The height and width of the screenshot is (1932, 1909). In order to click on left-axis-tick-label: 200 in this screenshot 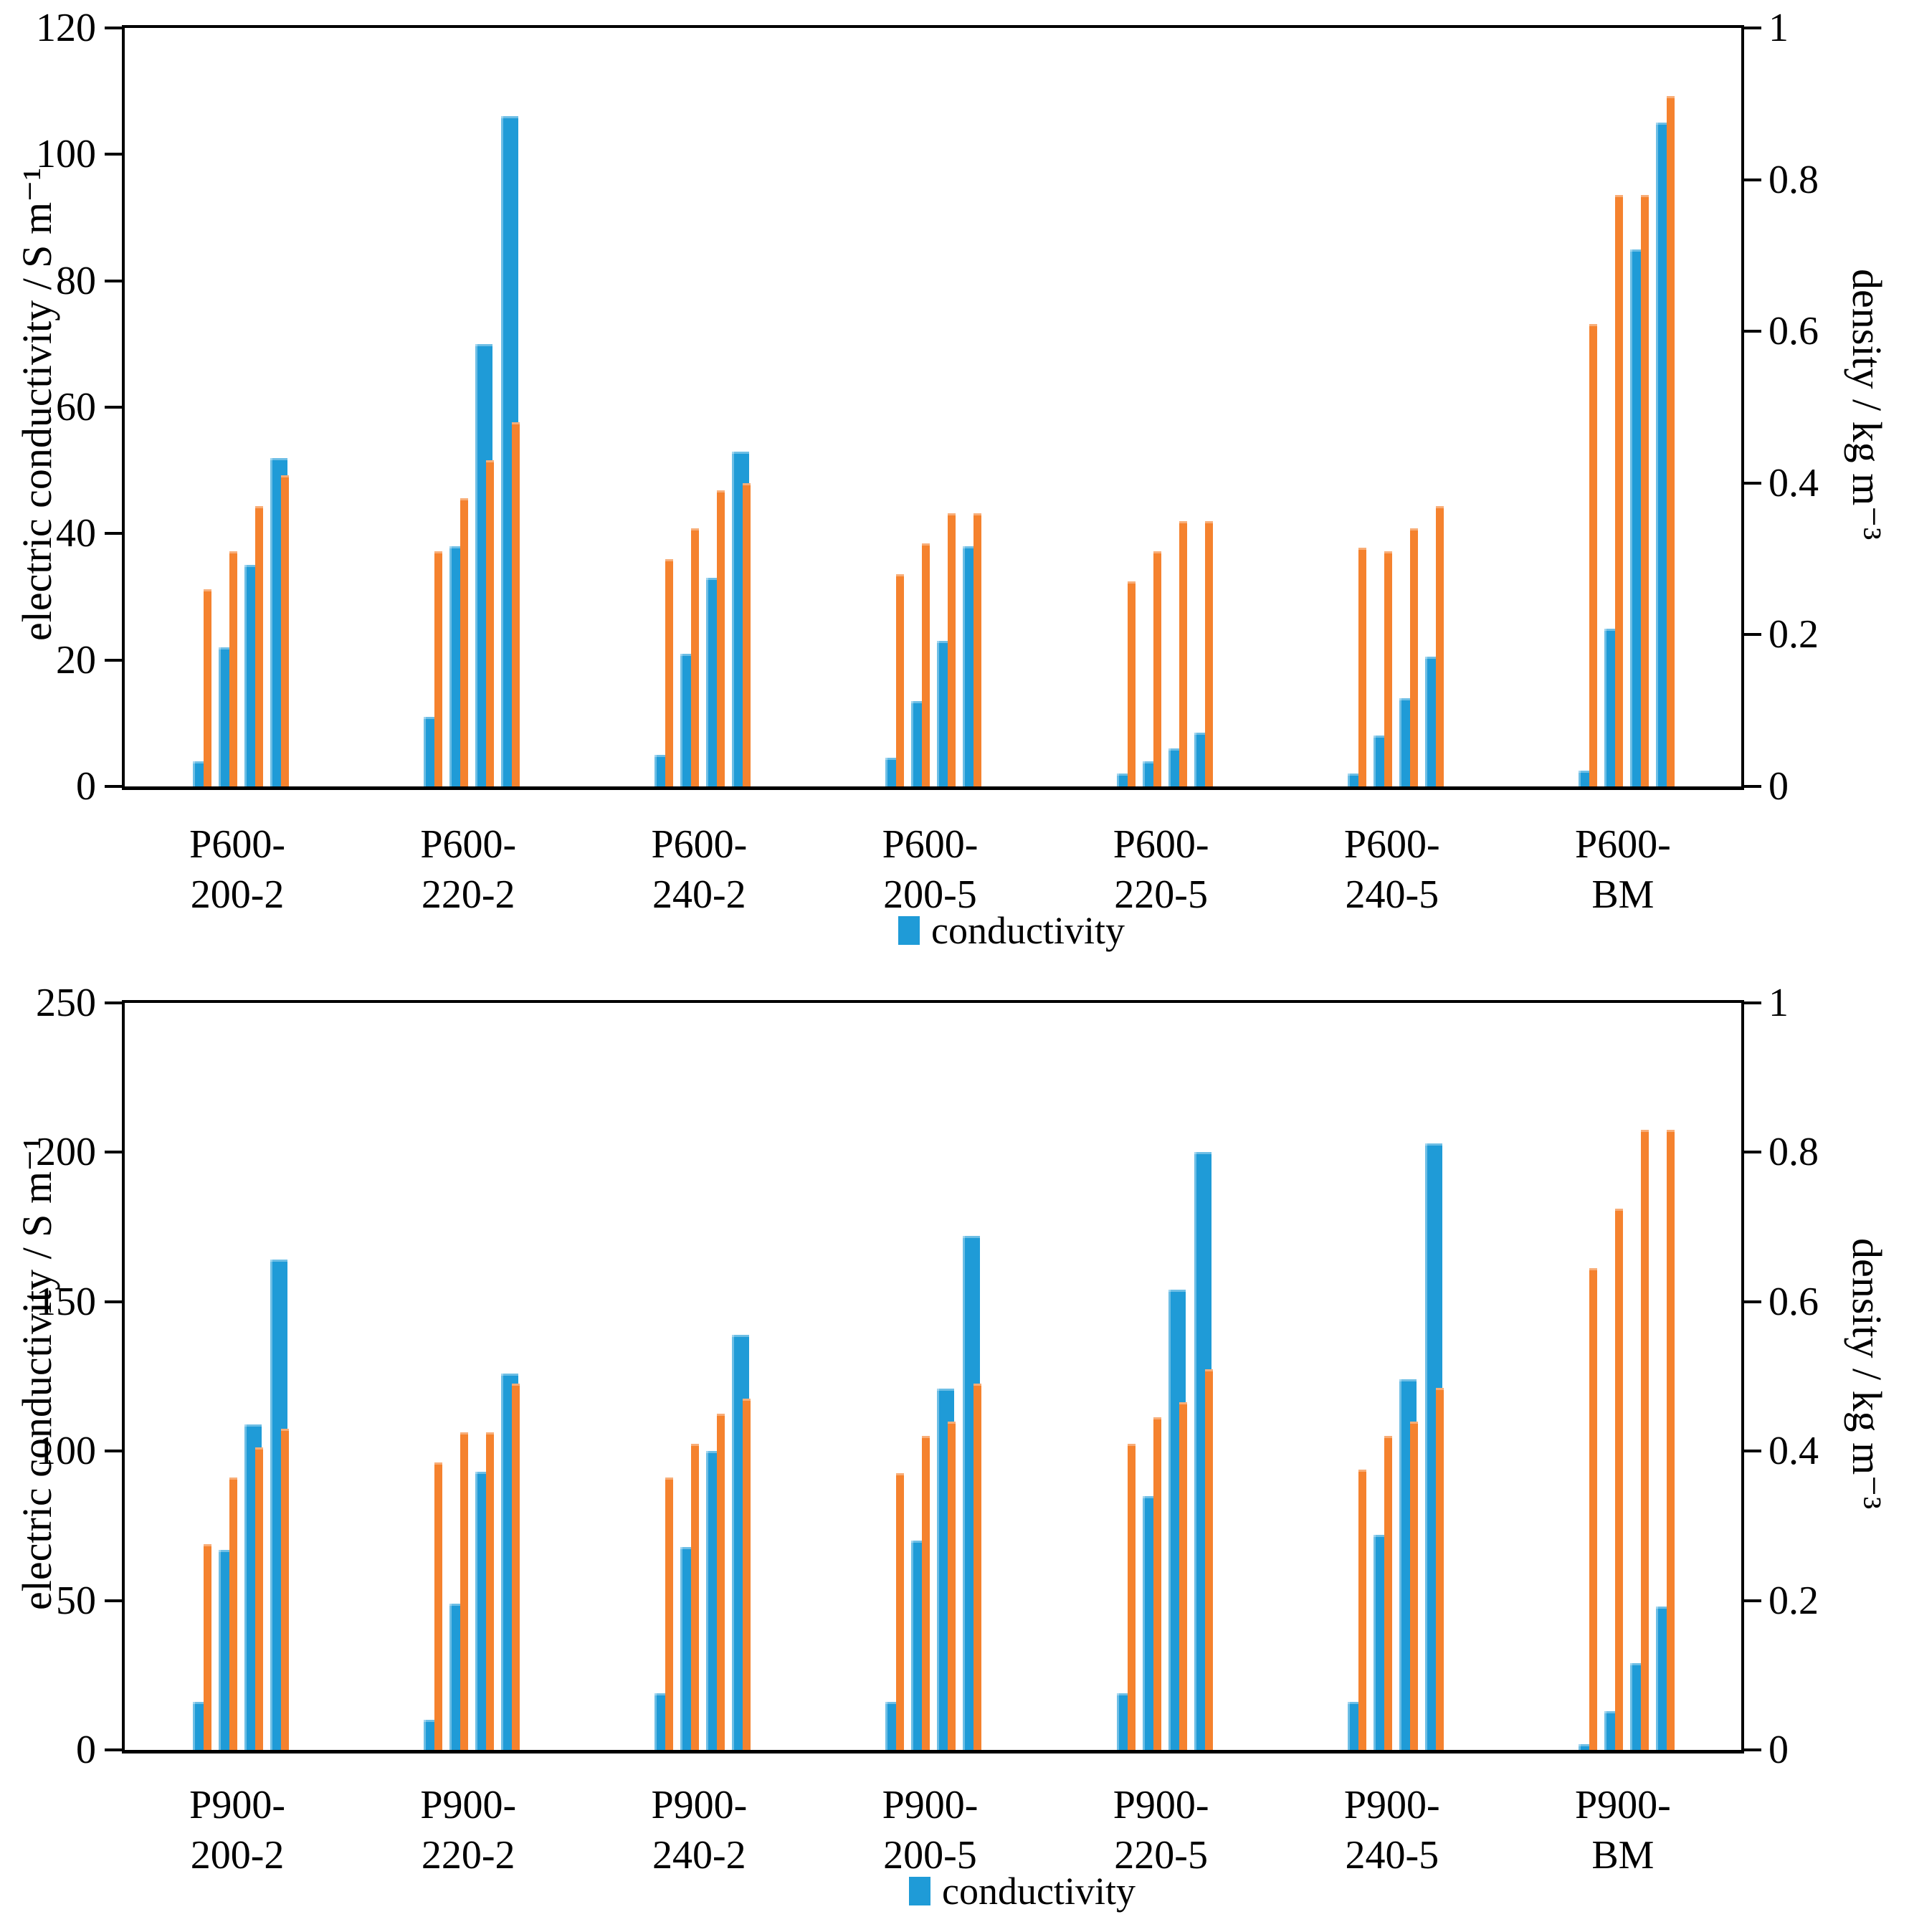, I will do `click(66, 1152)`.